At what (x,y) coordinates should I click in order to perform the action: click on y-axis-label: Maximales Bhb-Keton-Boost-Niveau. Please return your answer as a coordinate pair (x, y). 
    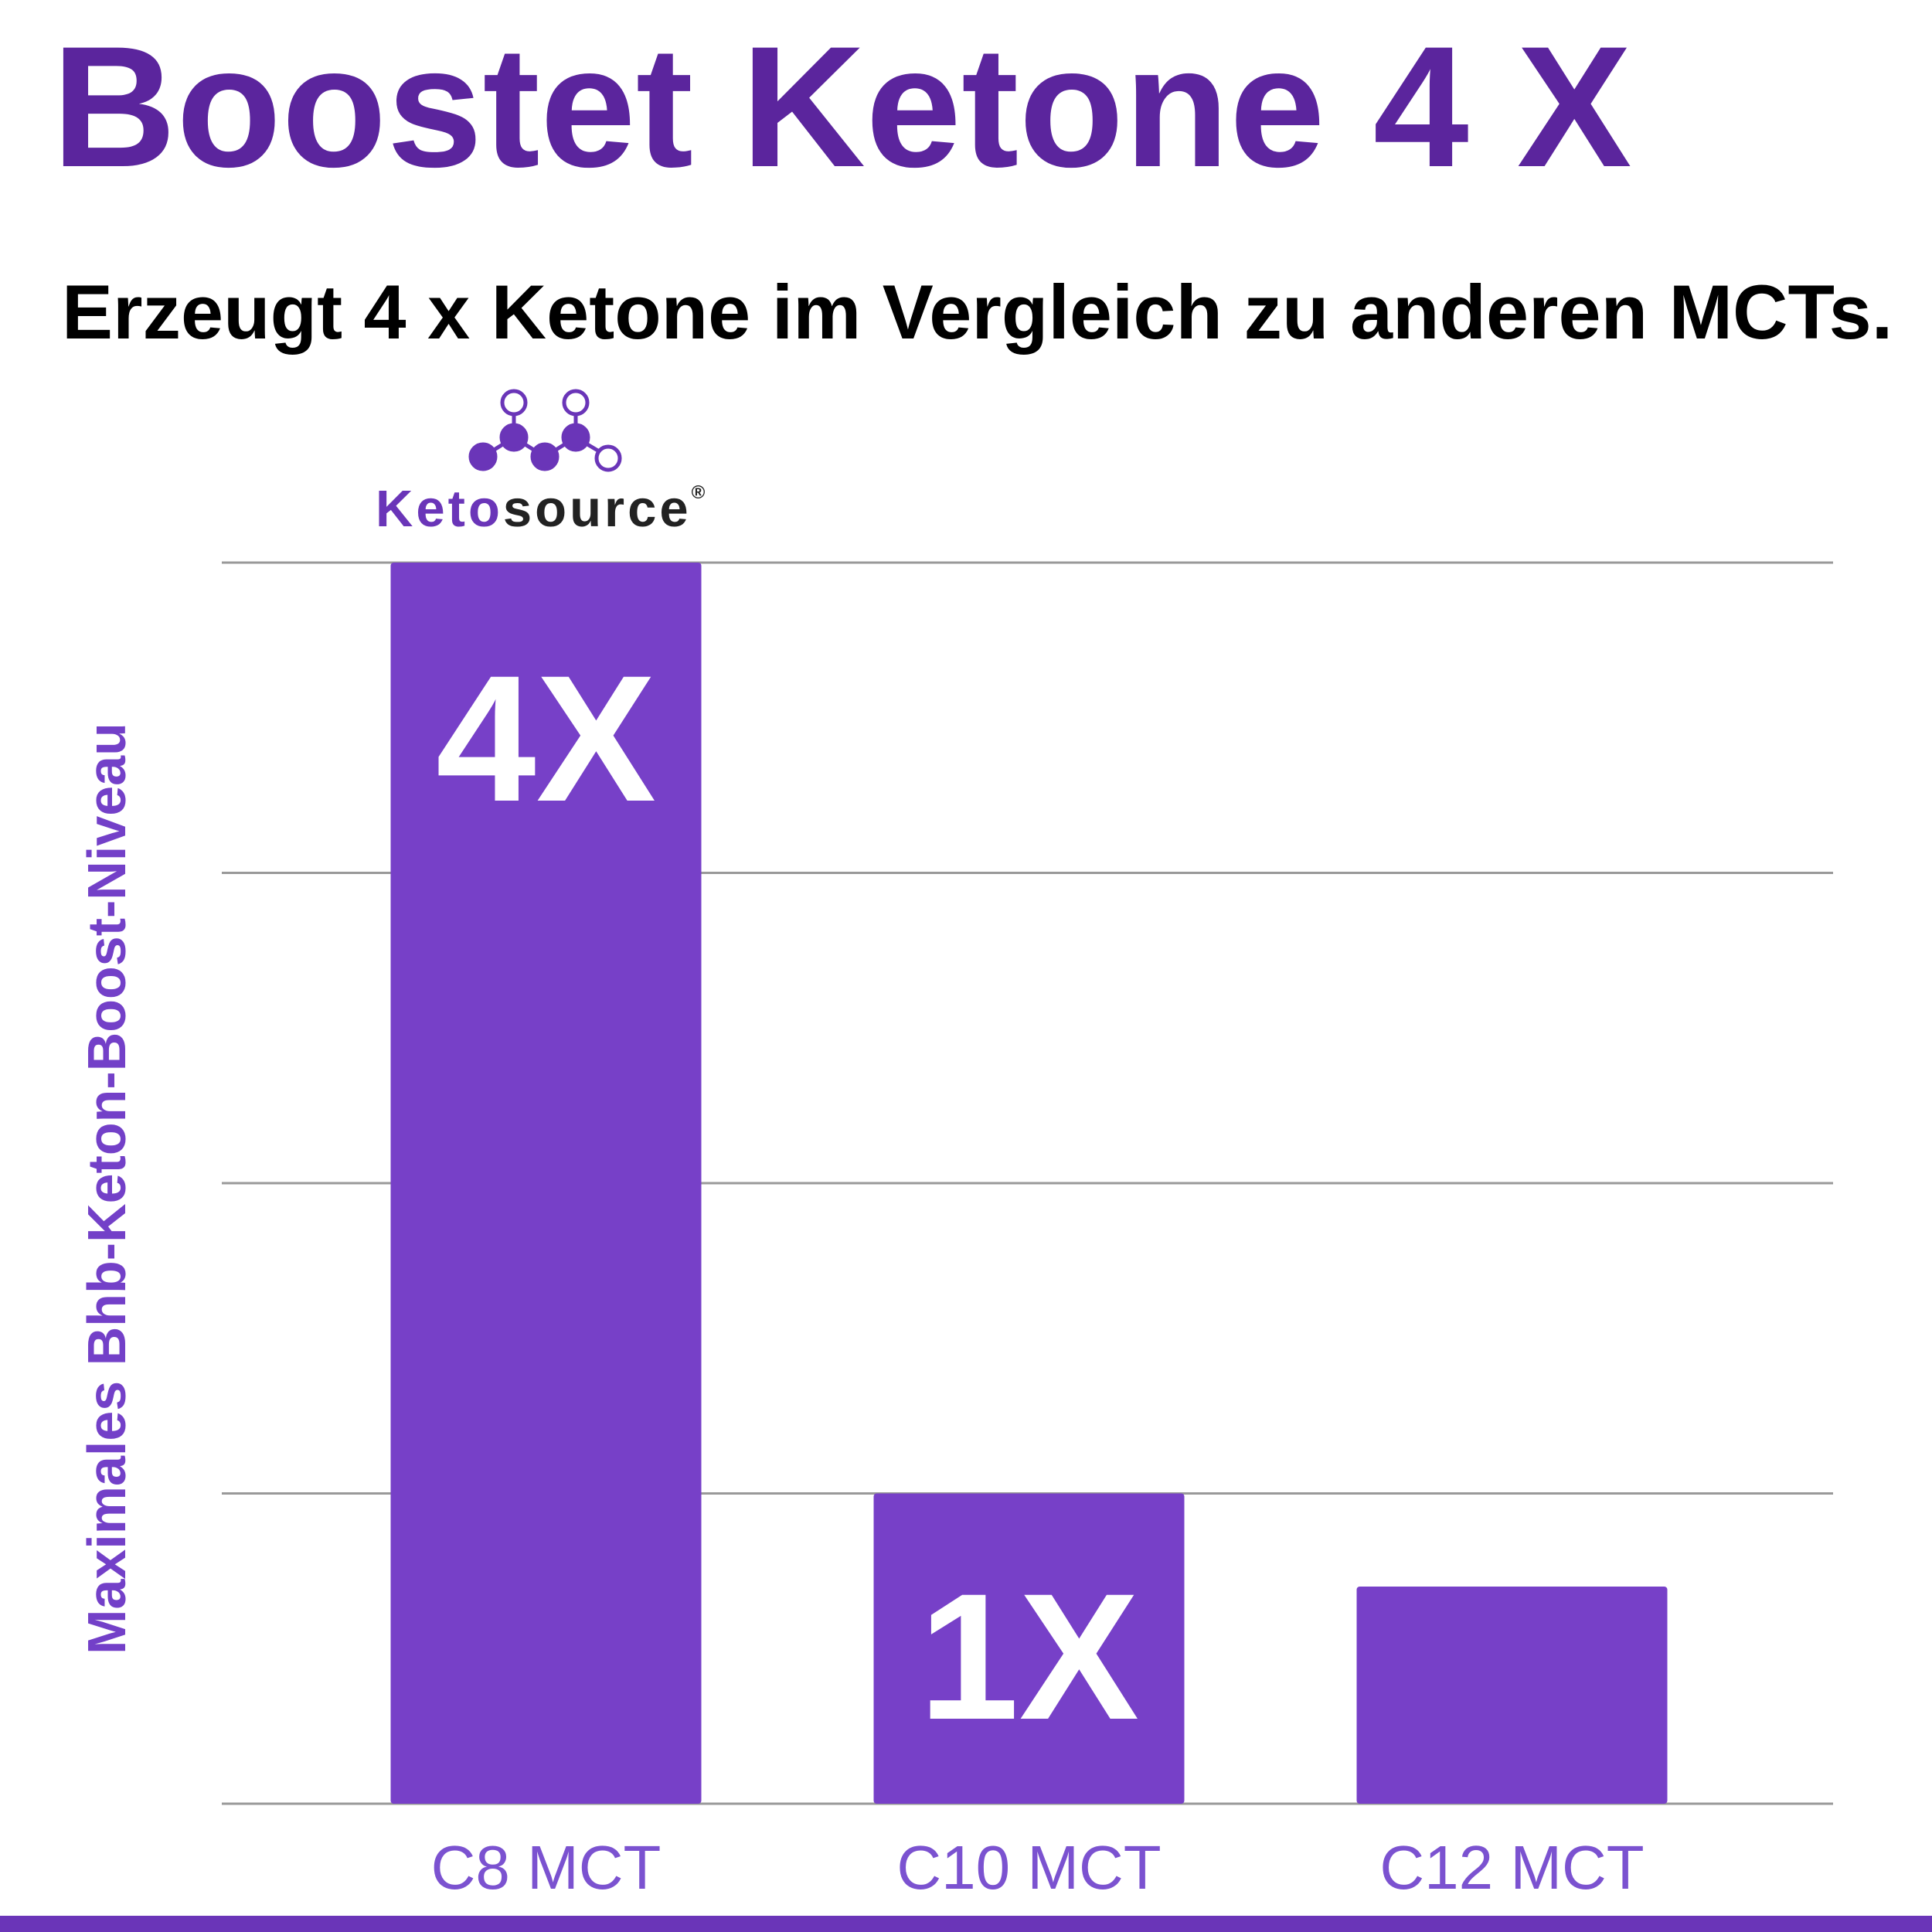
    Looking at the image, I should click on (107, 1189).